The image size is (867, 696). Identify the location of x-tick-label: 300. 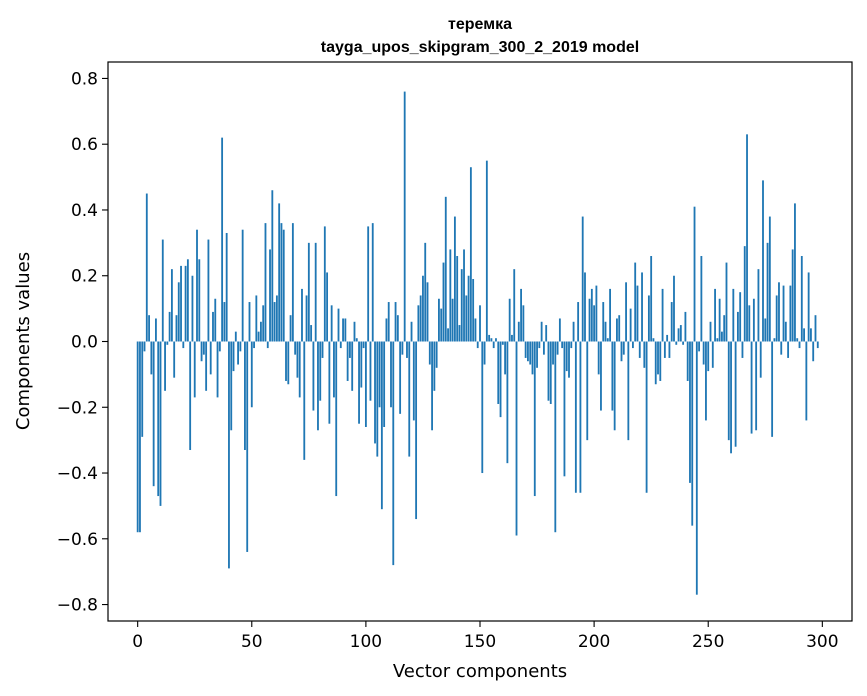
(822, 642).